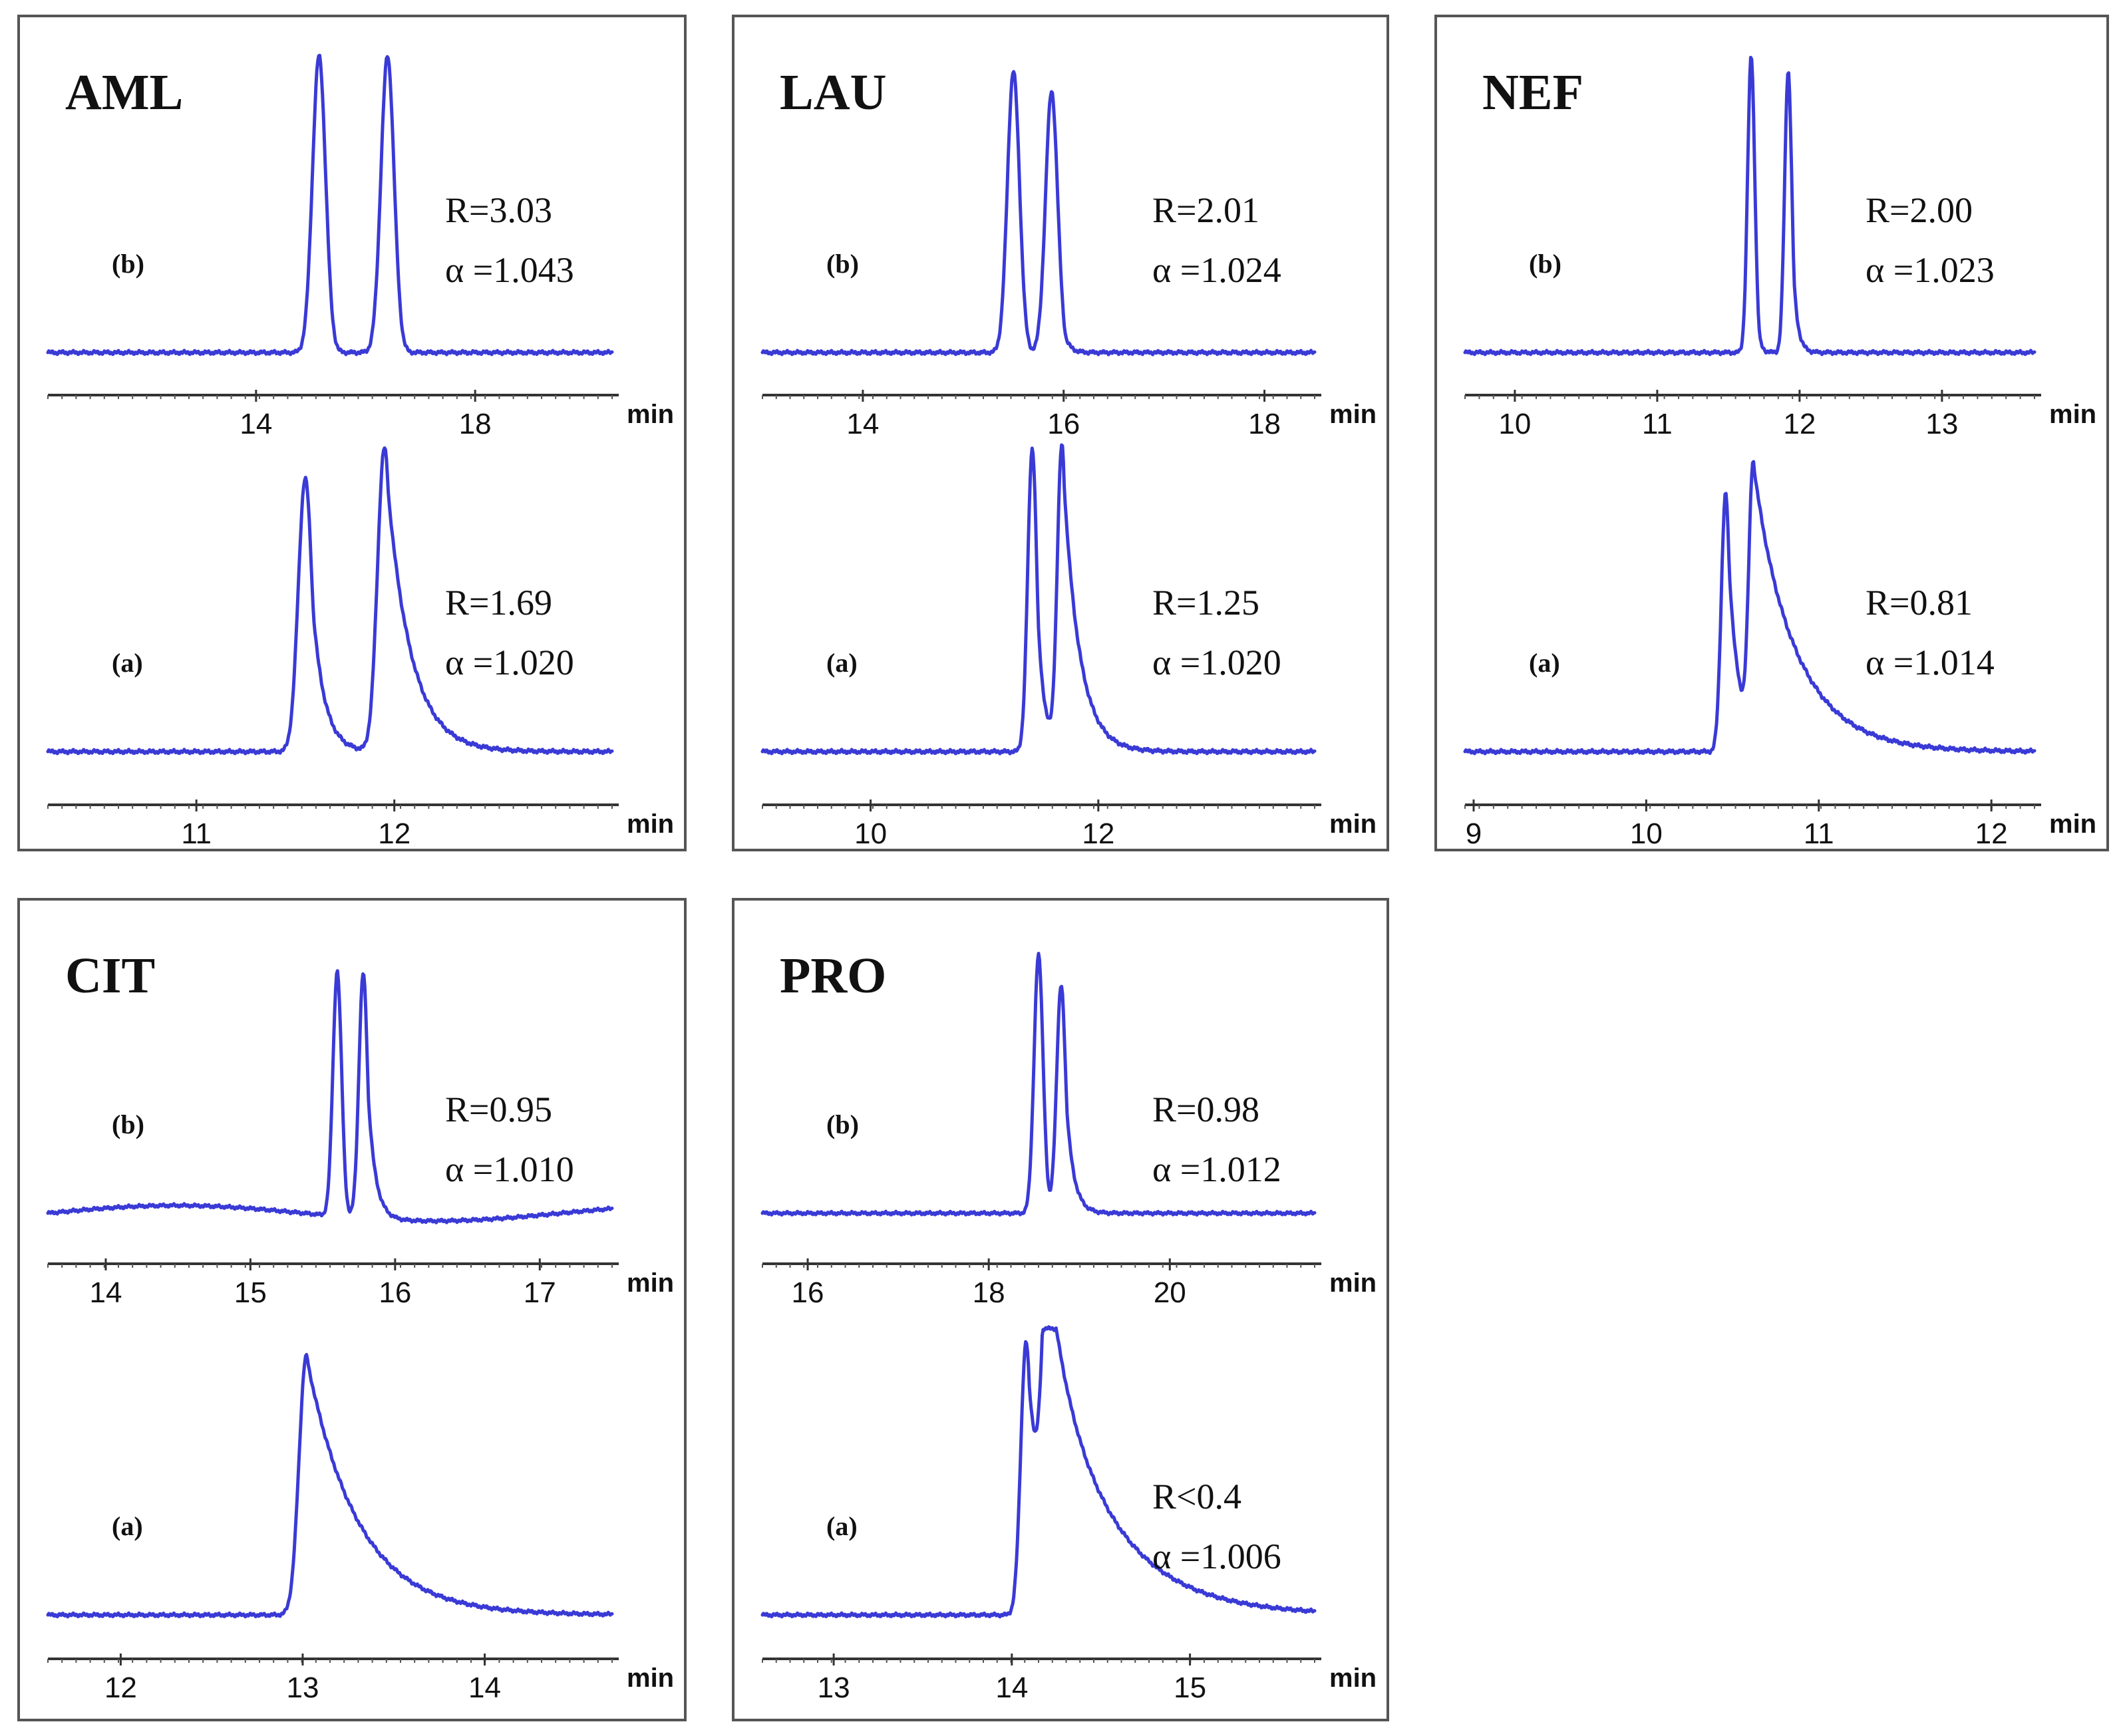  Describe the element at coordinates (1930, 270) in the screenshot. I see `selectivity-label: α =1.023` at that location.